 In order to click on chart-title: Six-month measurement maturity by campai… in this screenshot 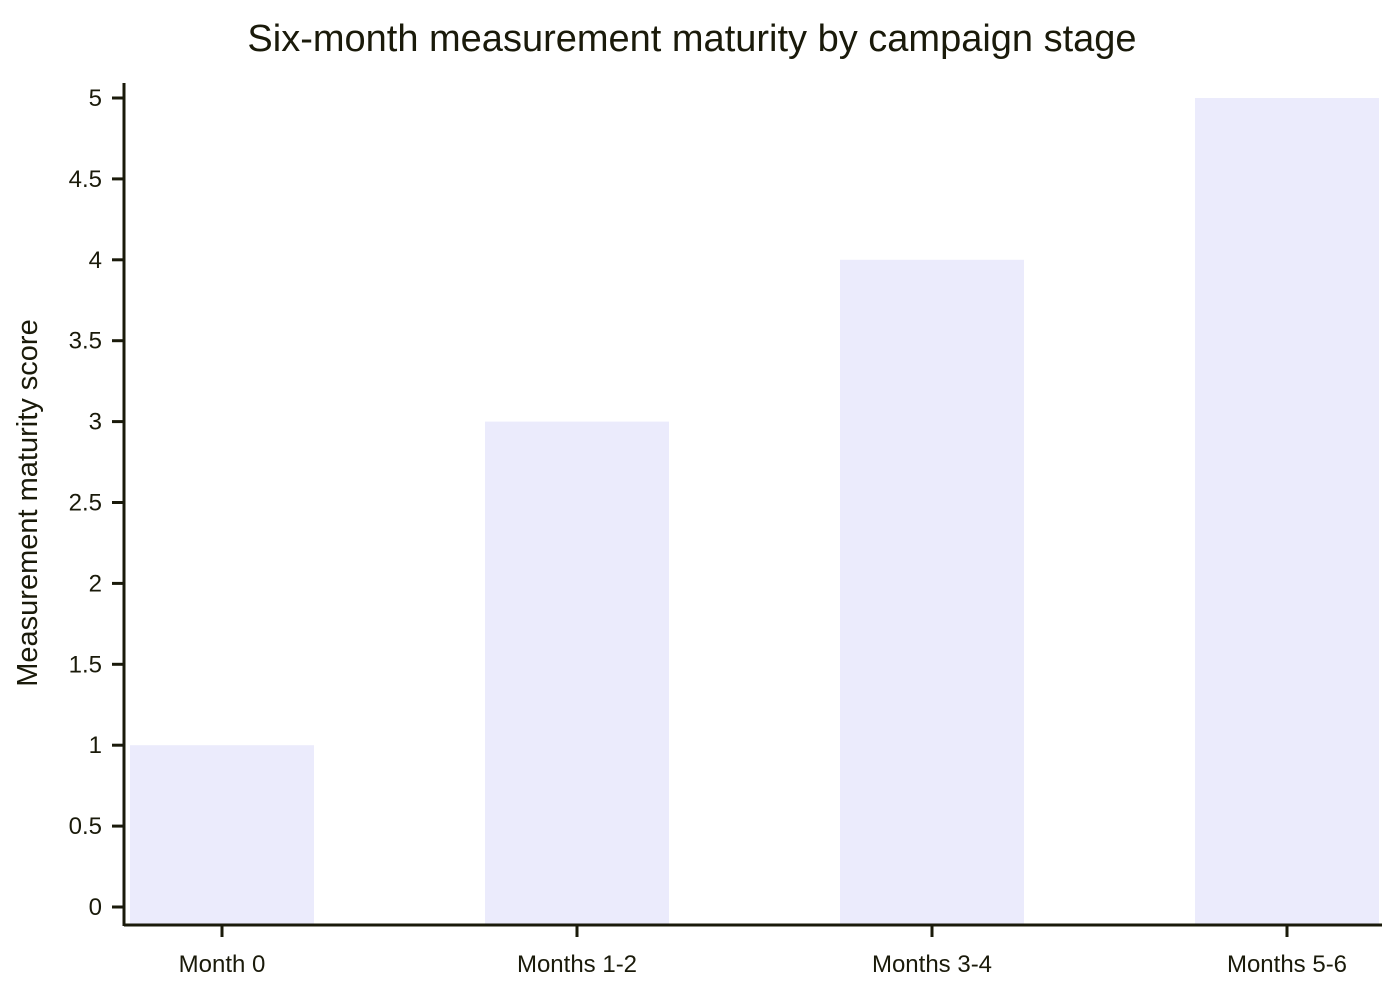, I will do `click(691, 39)`.